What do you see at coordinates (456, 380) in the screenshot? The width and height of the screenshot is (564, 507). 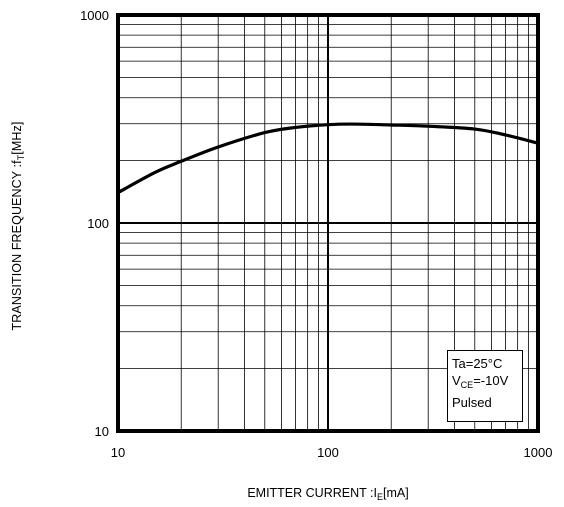 I see `vce-main: V` at bounding box center [456, 380].